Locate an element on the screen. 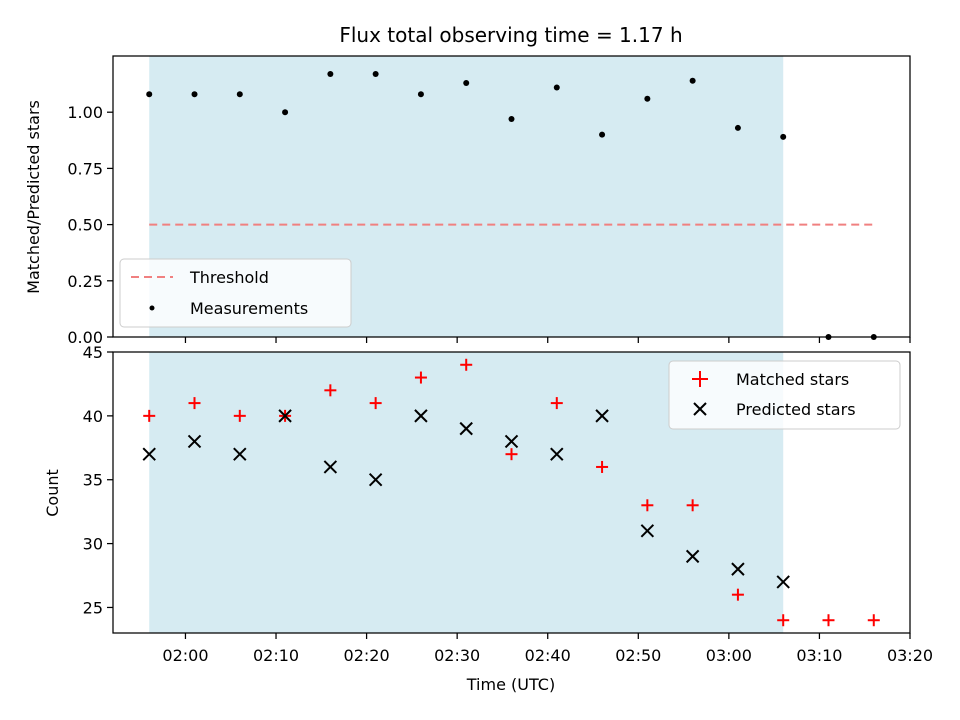 This screenshot has width=960, height=720. legend-predicted-swatch is located at coordinates (700, 409).